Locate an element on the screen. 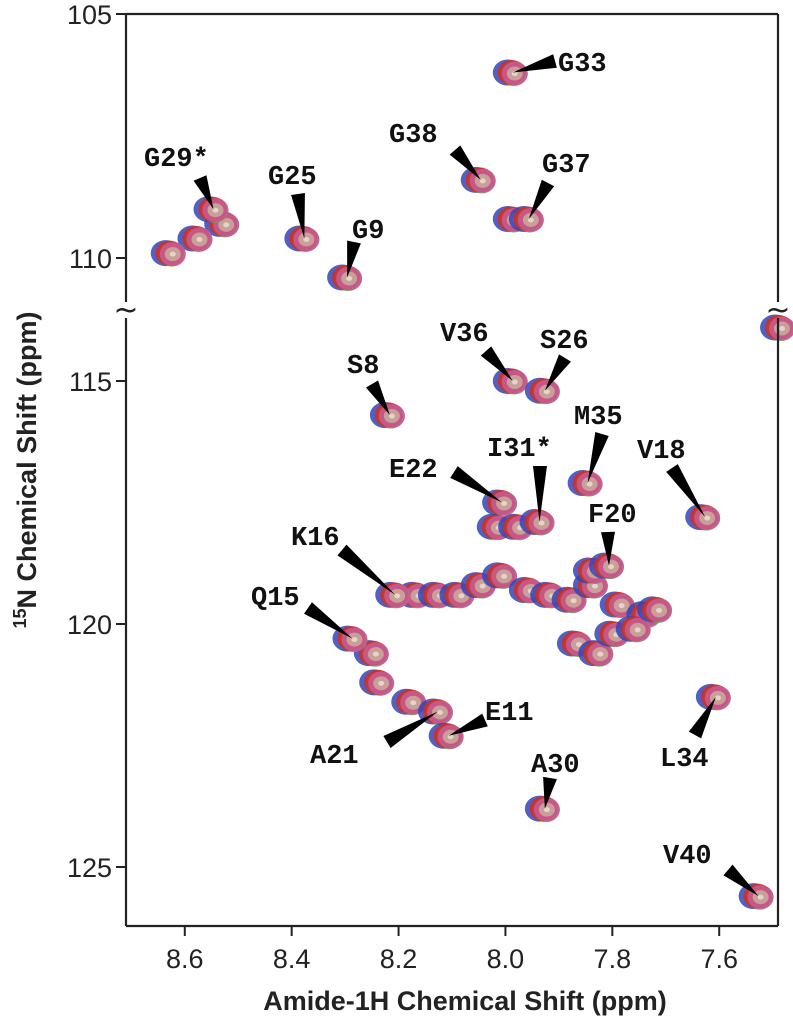  axis-break-left: ~ is located at coordinates (125, 310).